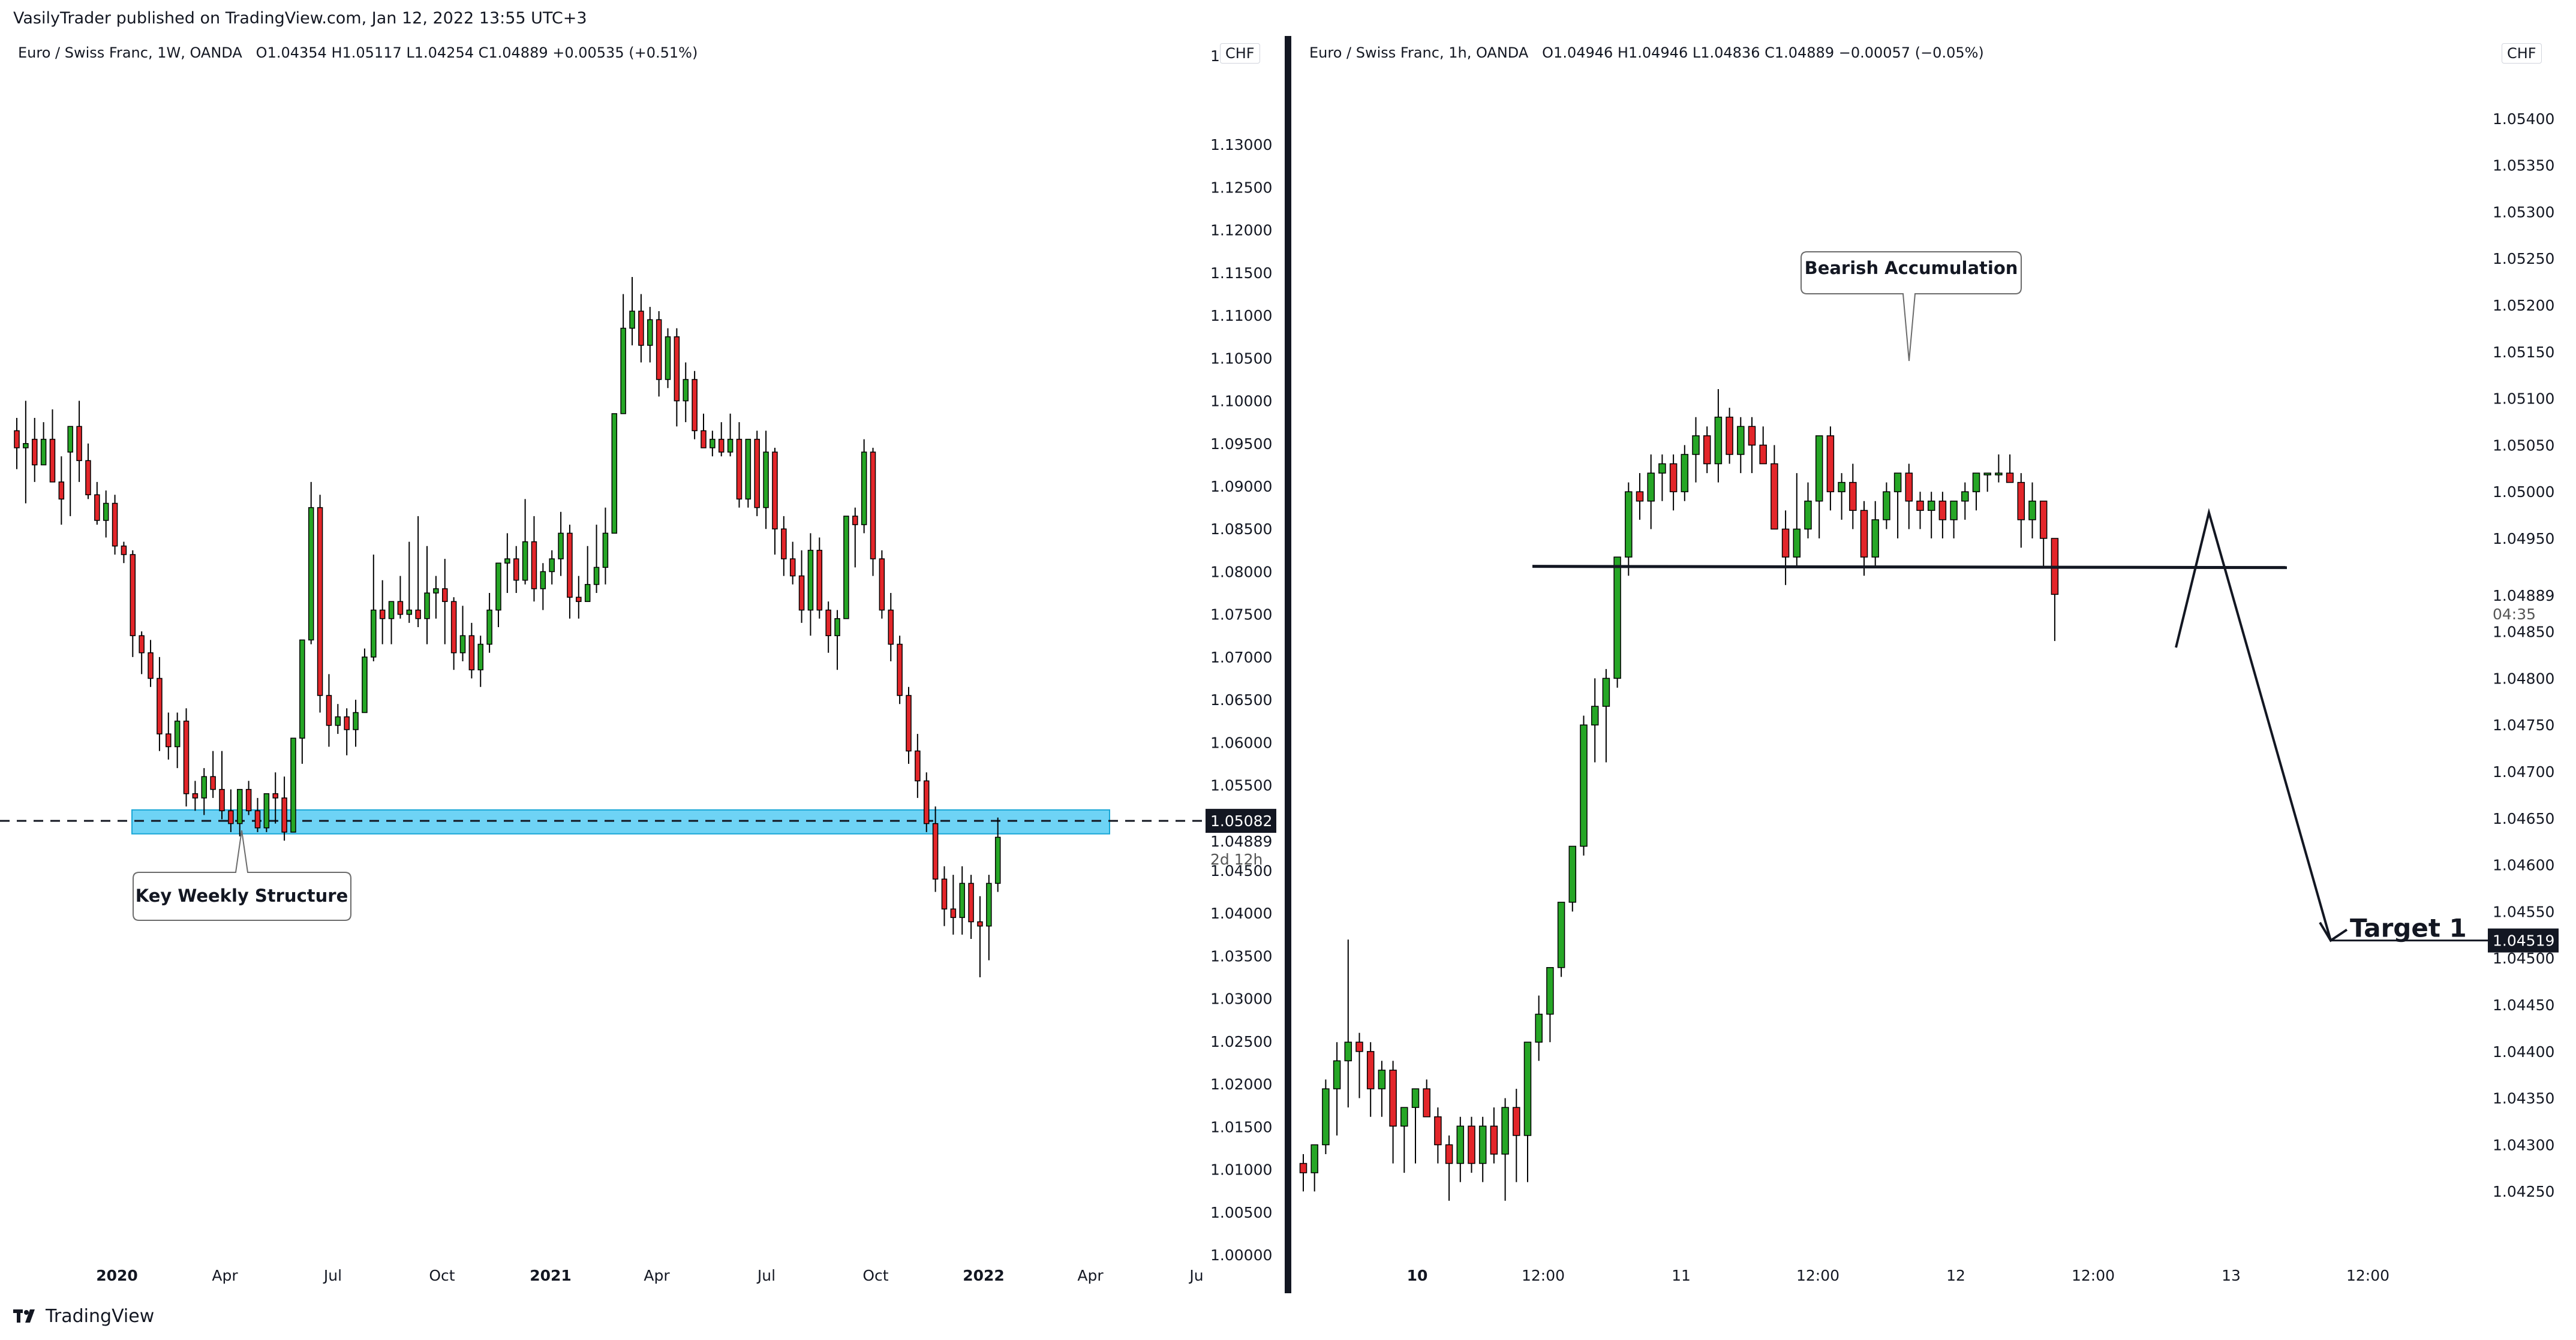 The width and height of the screenshot is (2576, 1340). Describe the element at coordinates (1241, 273) in the screenshot. I see `weekly-y-tick: 1.11500` at that location.